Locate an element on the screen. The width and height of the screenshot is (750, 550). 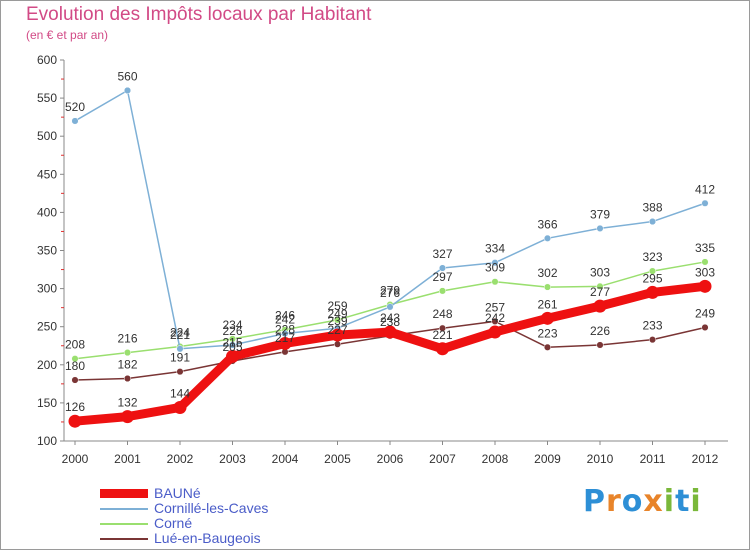
data-label: 279 is located at coordinates (390, 291).